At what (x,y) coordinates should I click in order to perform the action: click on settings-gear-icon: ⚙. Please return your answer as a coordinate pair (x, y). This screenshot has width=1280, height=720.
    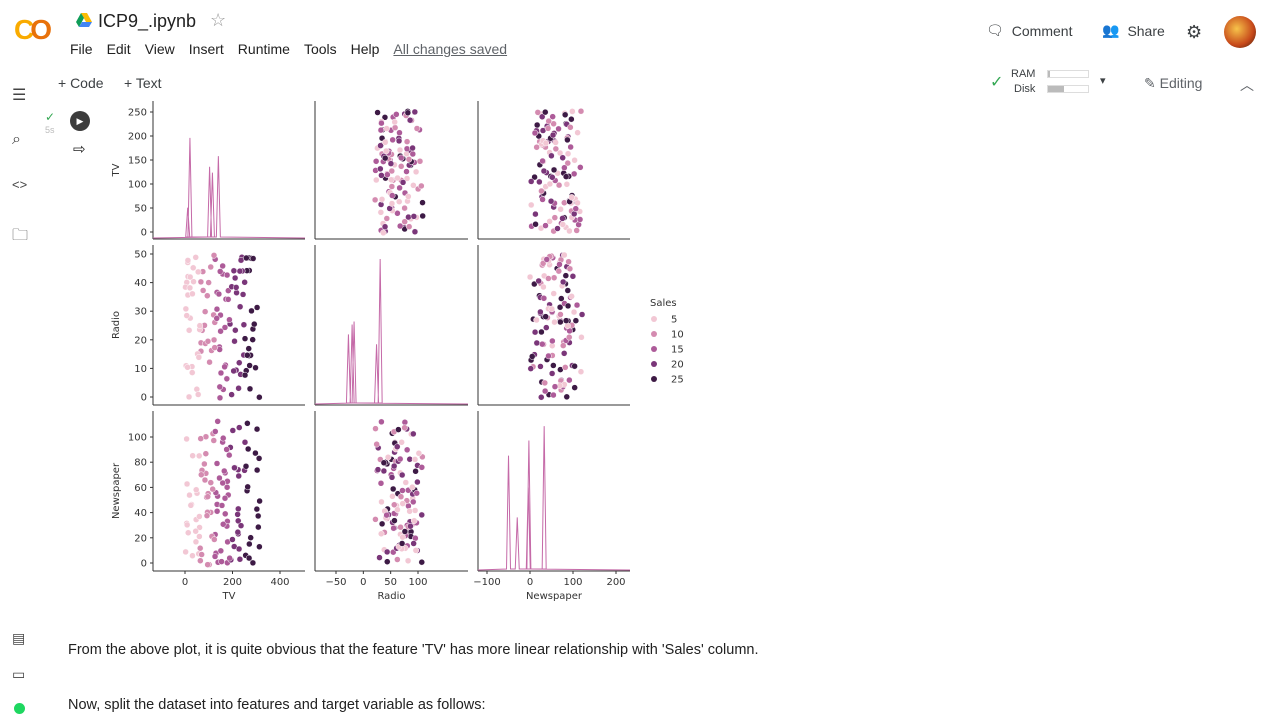
    Looking at the image, I should click on (1194, 32).